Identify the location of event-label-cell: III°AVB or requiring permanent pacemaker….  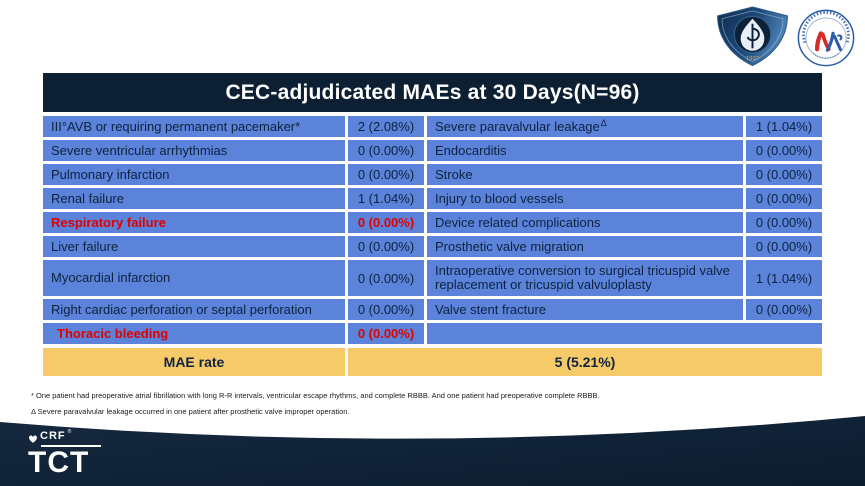
(194, 126).